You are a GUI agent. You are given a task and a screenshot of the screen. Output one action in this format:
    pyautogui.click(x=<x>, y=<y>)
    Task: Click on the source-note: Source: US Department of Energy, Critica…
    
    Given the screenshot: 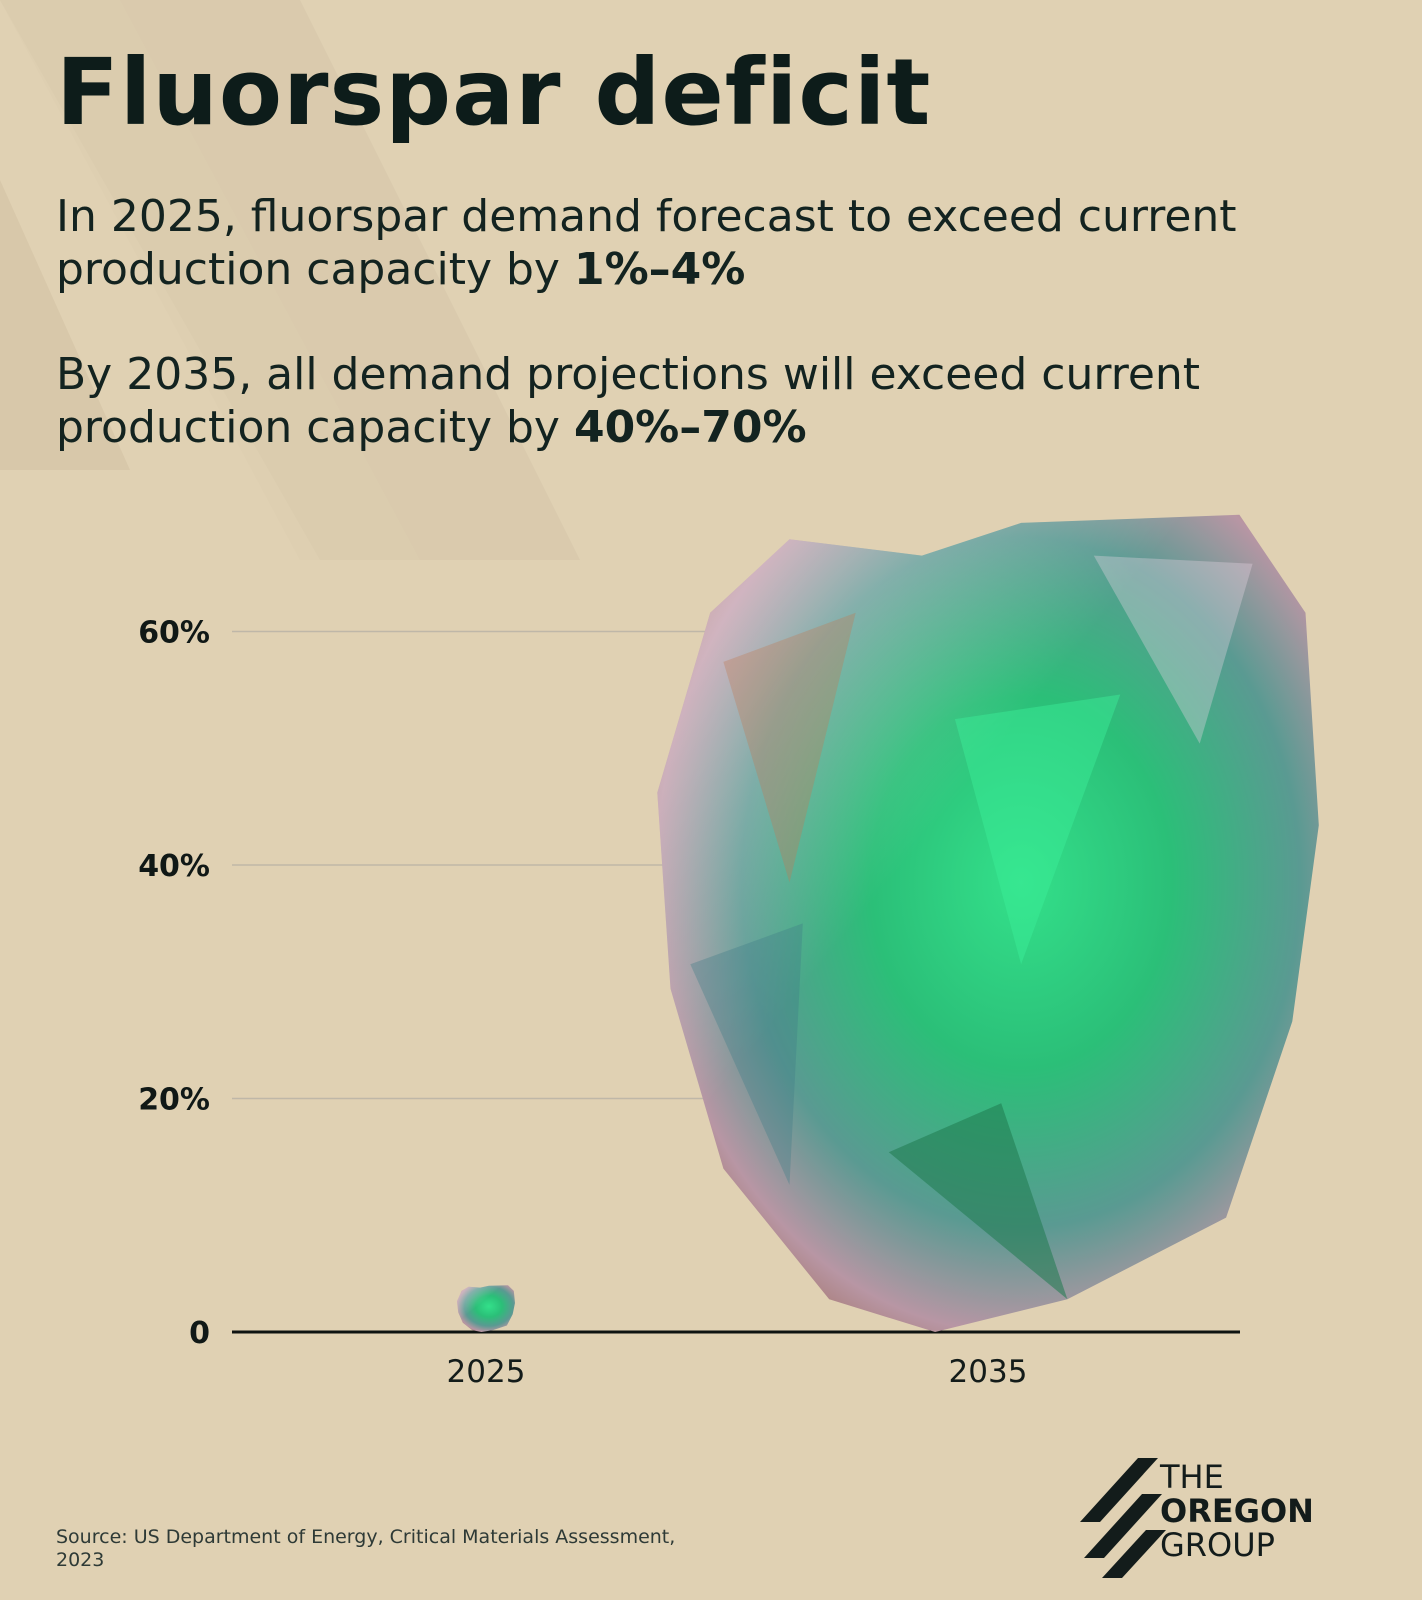 What is the action you would take?
    pyautogui.click(x=366, y=1548)
    